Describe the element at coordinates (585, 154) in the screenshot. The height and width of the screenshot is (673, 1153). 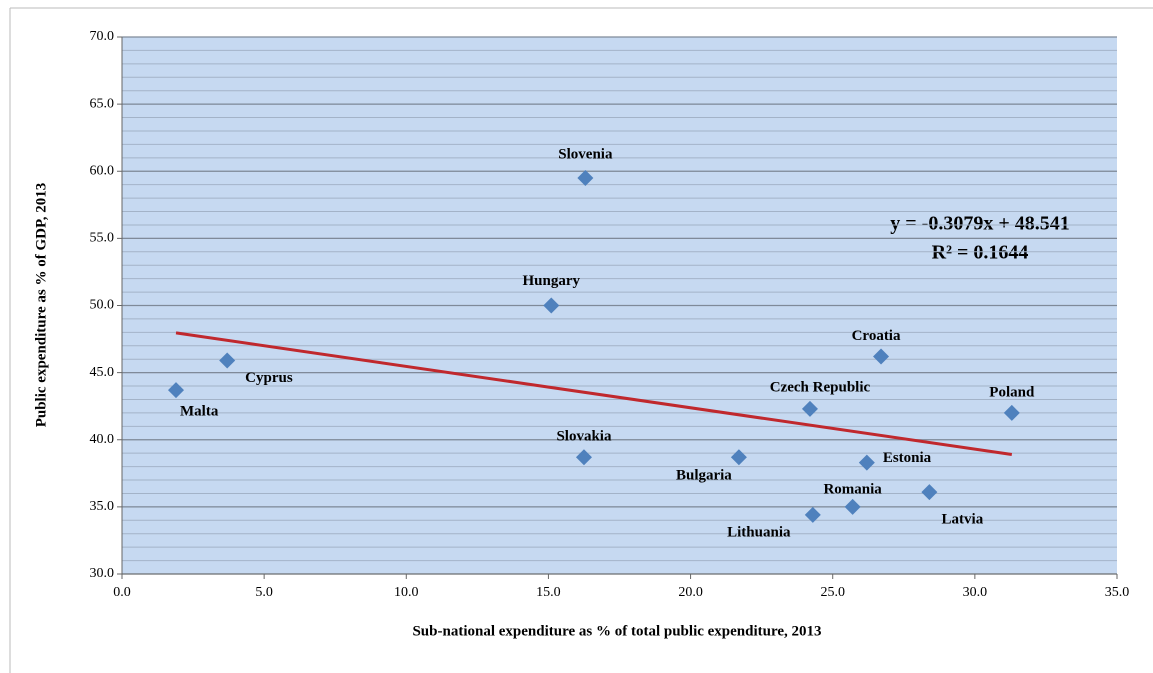
I see `point-label: Slovenia` at that location.